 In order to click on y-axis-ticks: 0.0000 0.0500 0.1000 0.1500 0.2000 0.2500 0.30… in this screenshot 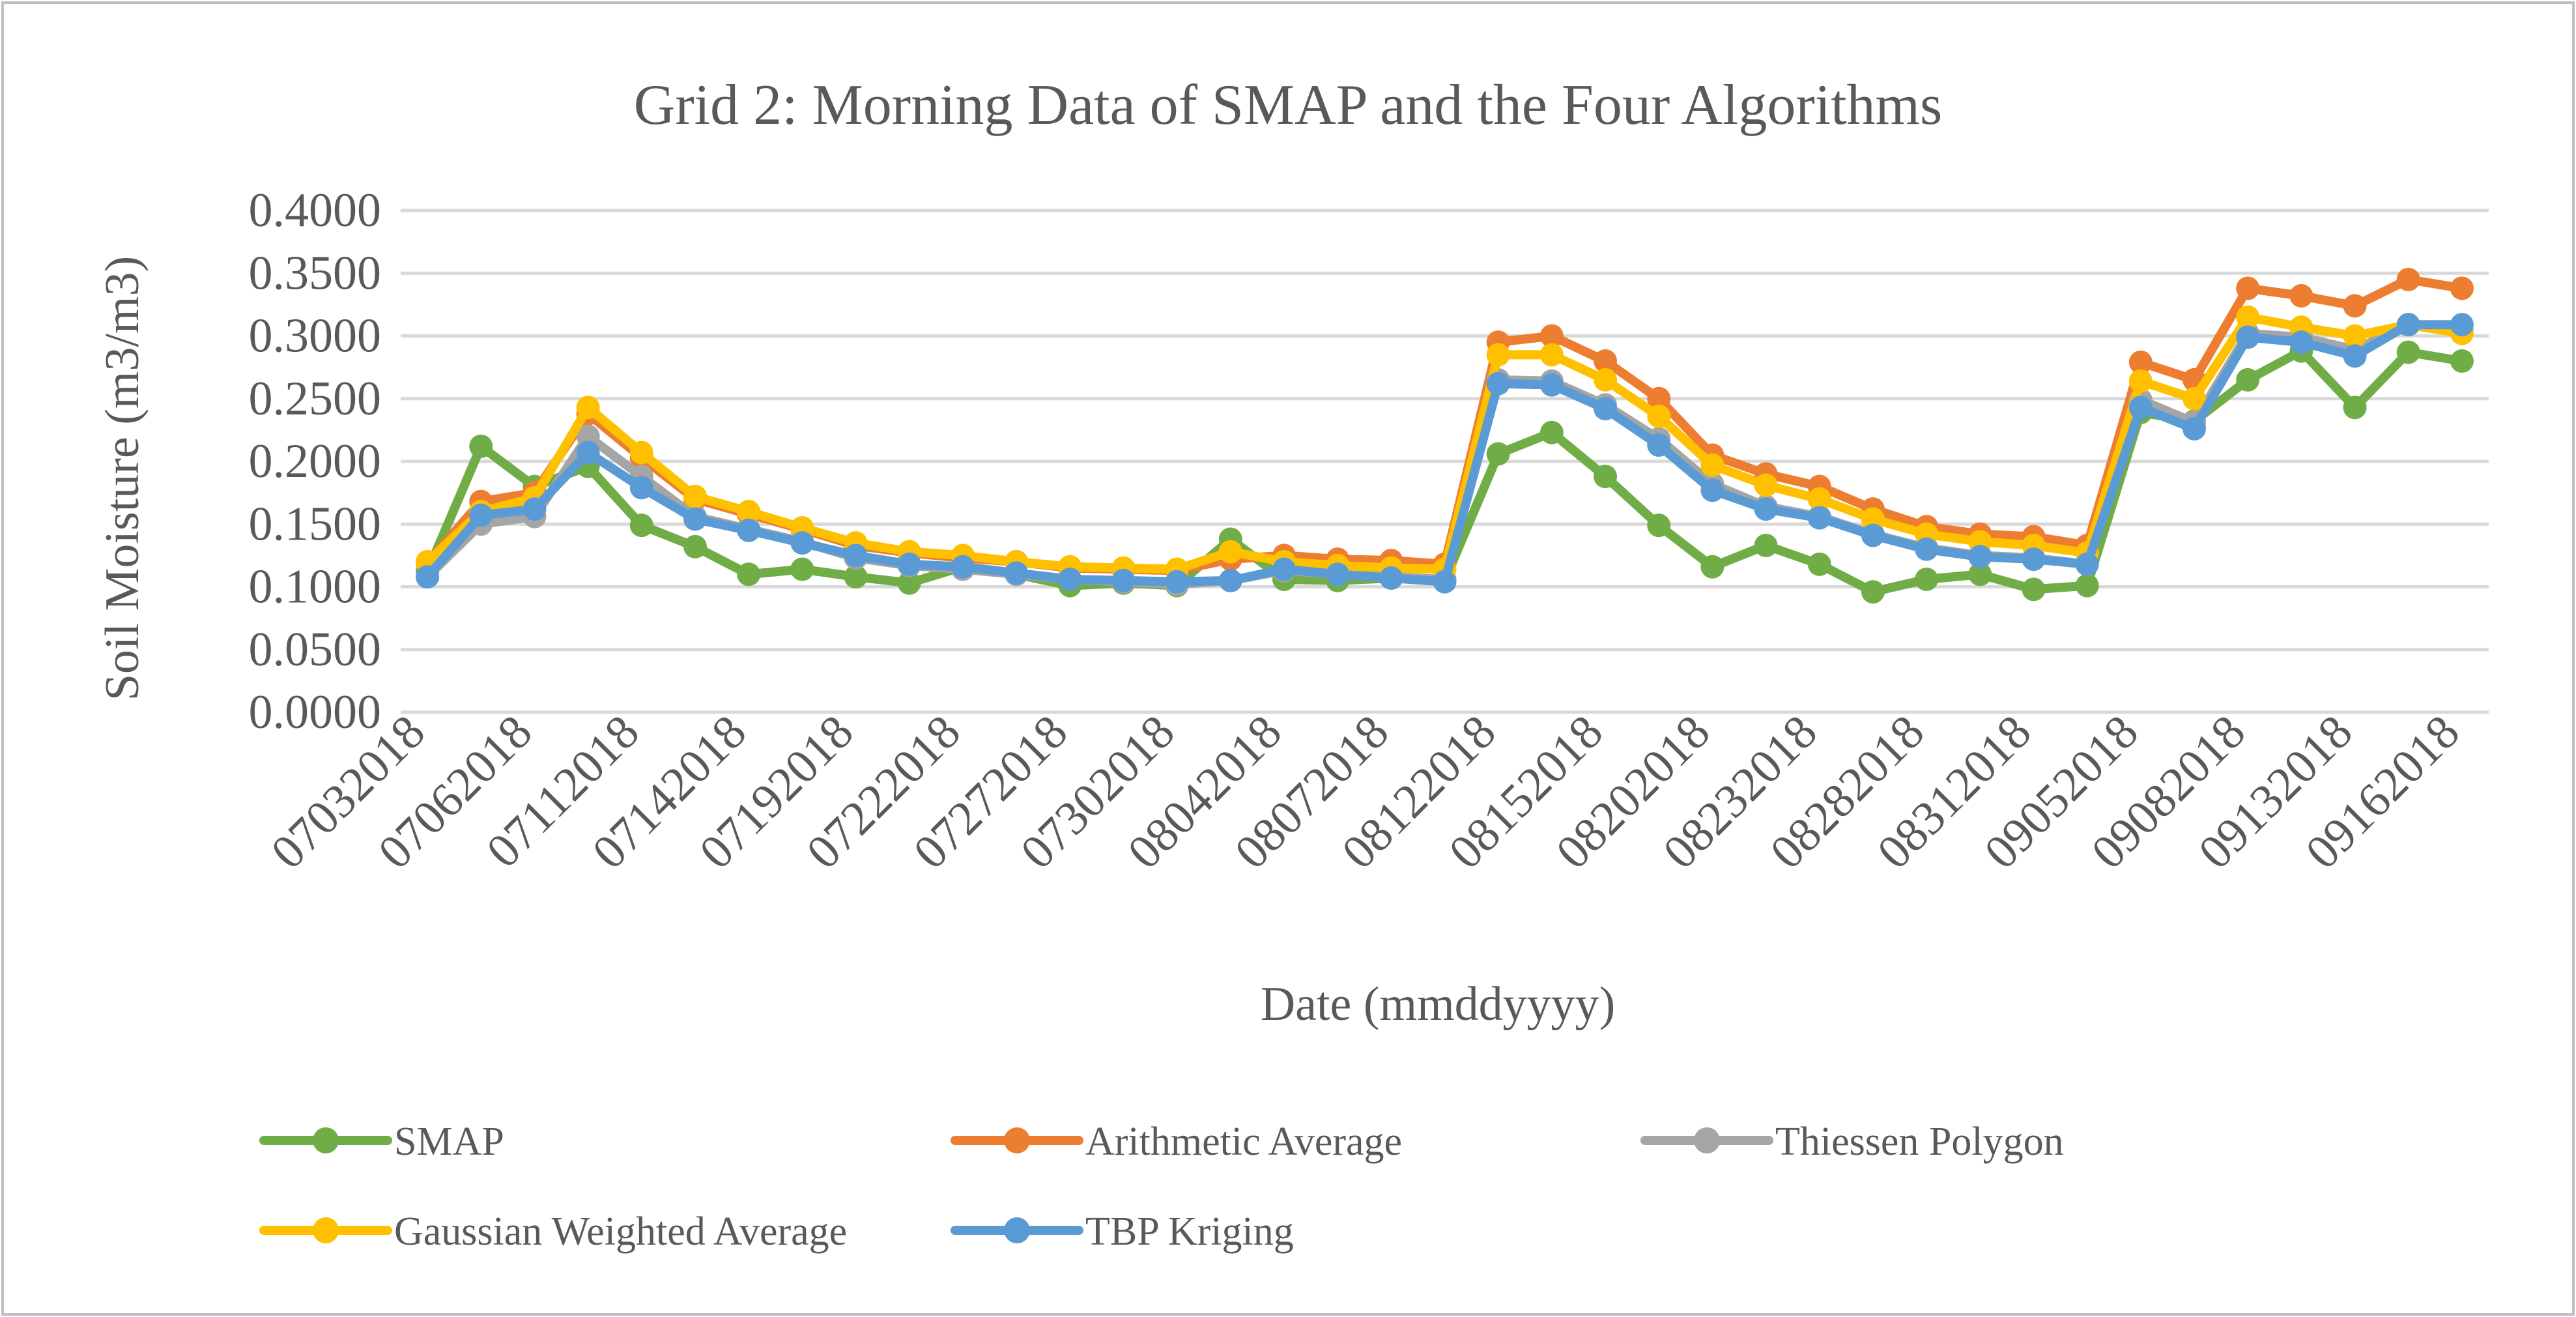, I will do `click(316, 462)`.